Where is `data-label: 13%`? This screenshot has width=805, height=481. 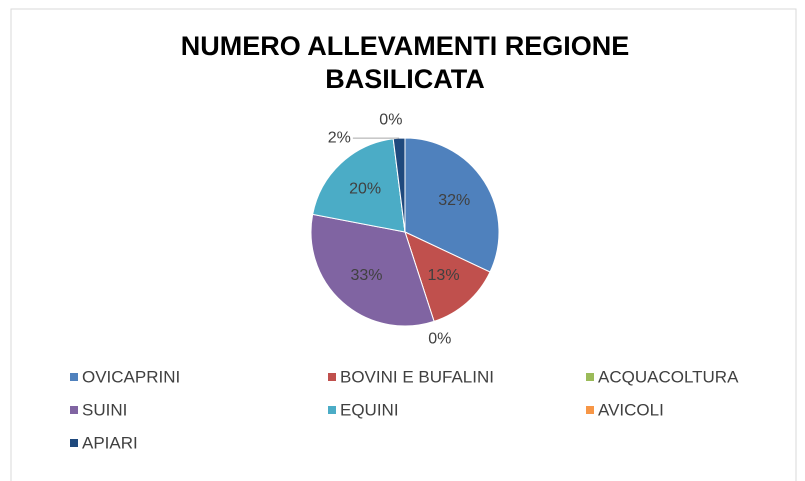 data-label: 13% is located at coordinates (444, 275).